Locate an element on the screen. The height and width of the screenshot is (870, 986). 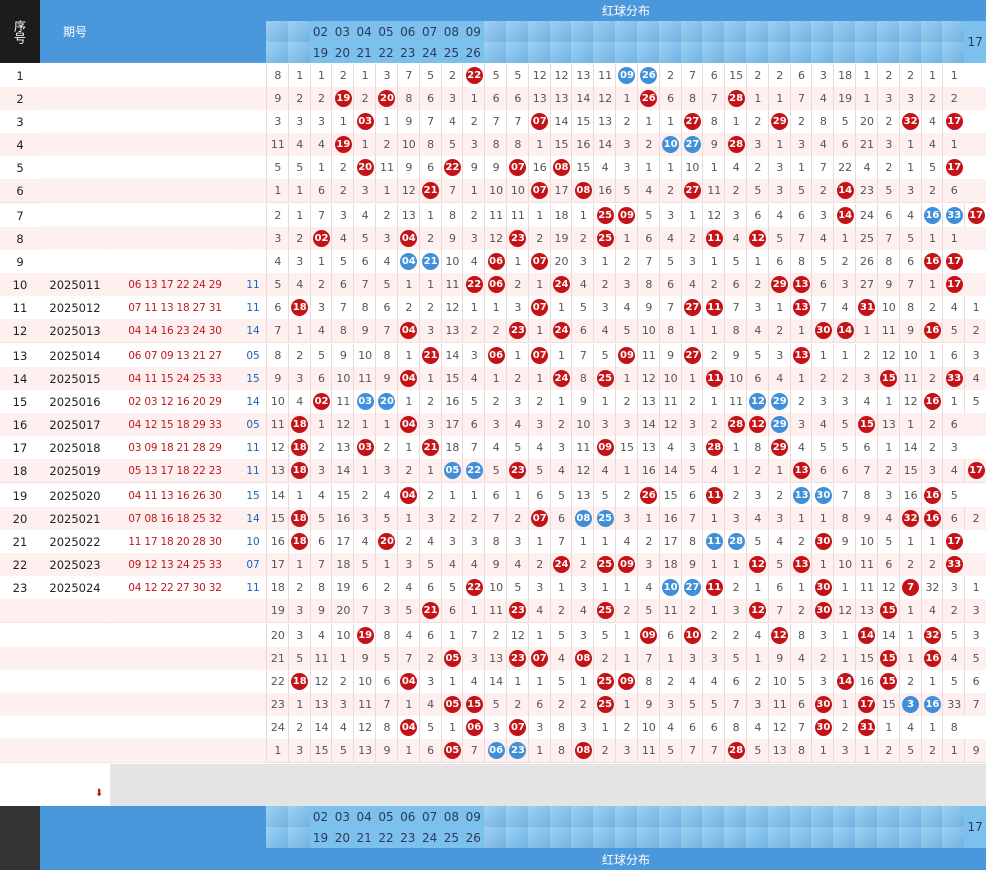
distribution-cell: 18 is located at coordinates (299, 541).